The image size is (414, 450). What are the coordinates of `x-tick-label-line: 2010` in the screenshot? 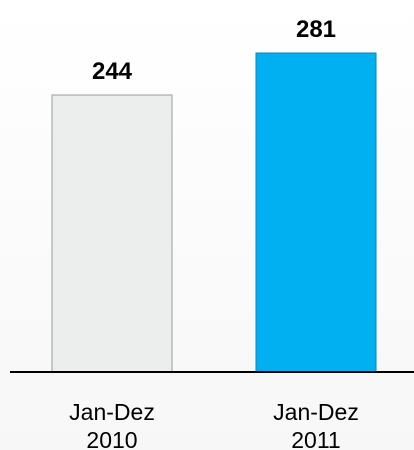 It's located at (111, 438).